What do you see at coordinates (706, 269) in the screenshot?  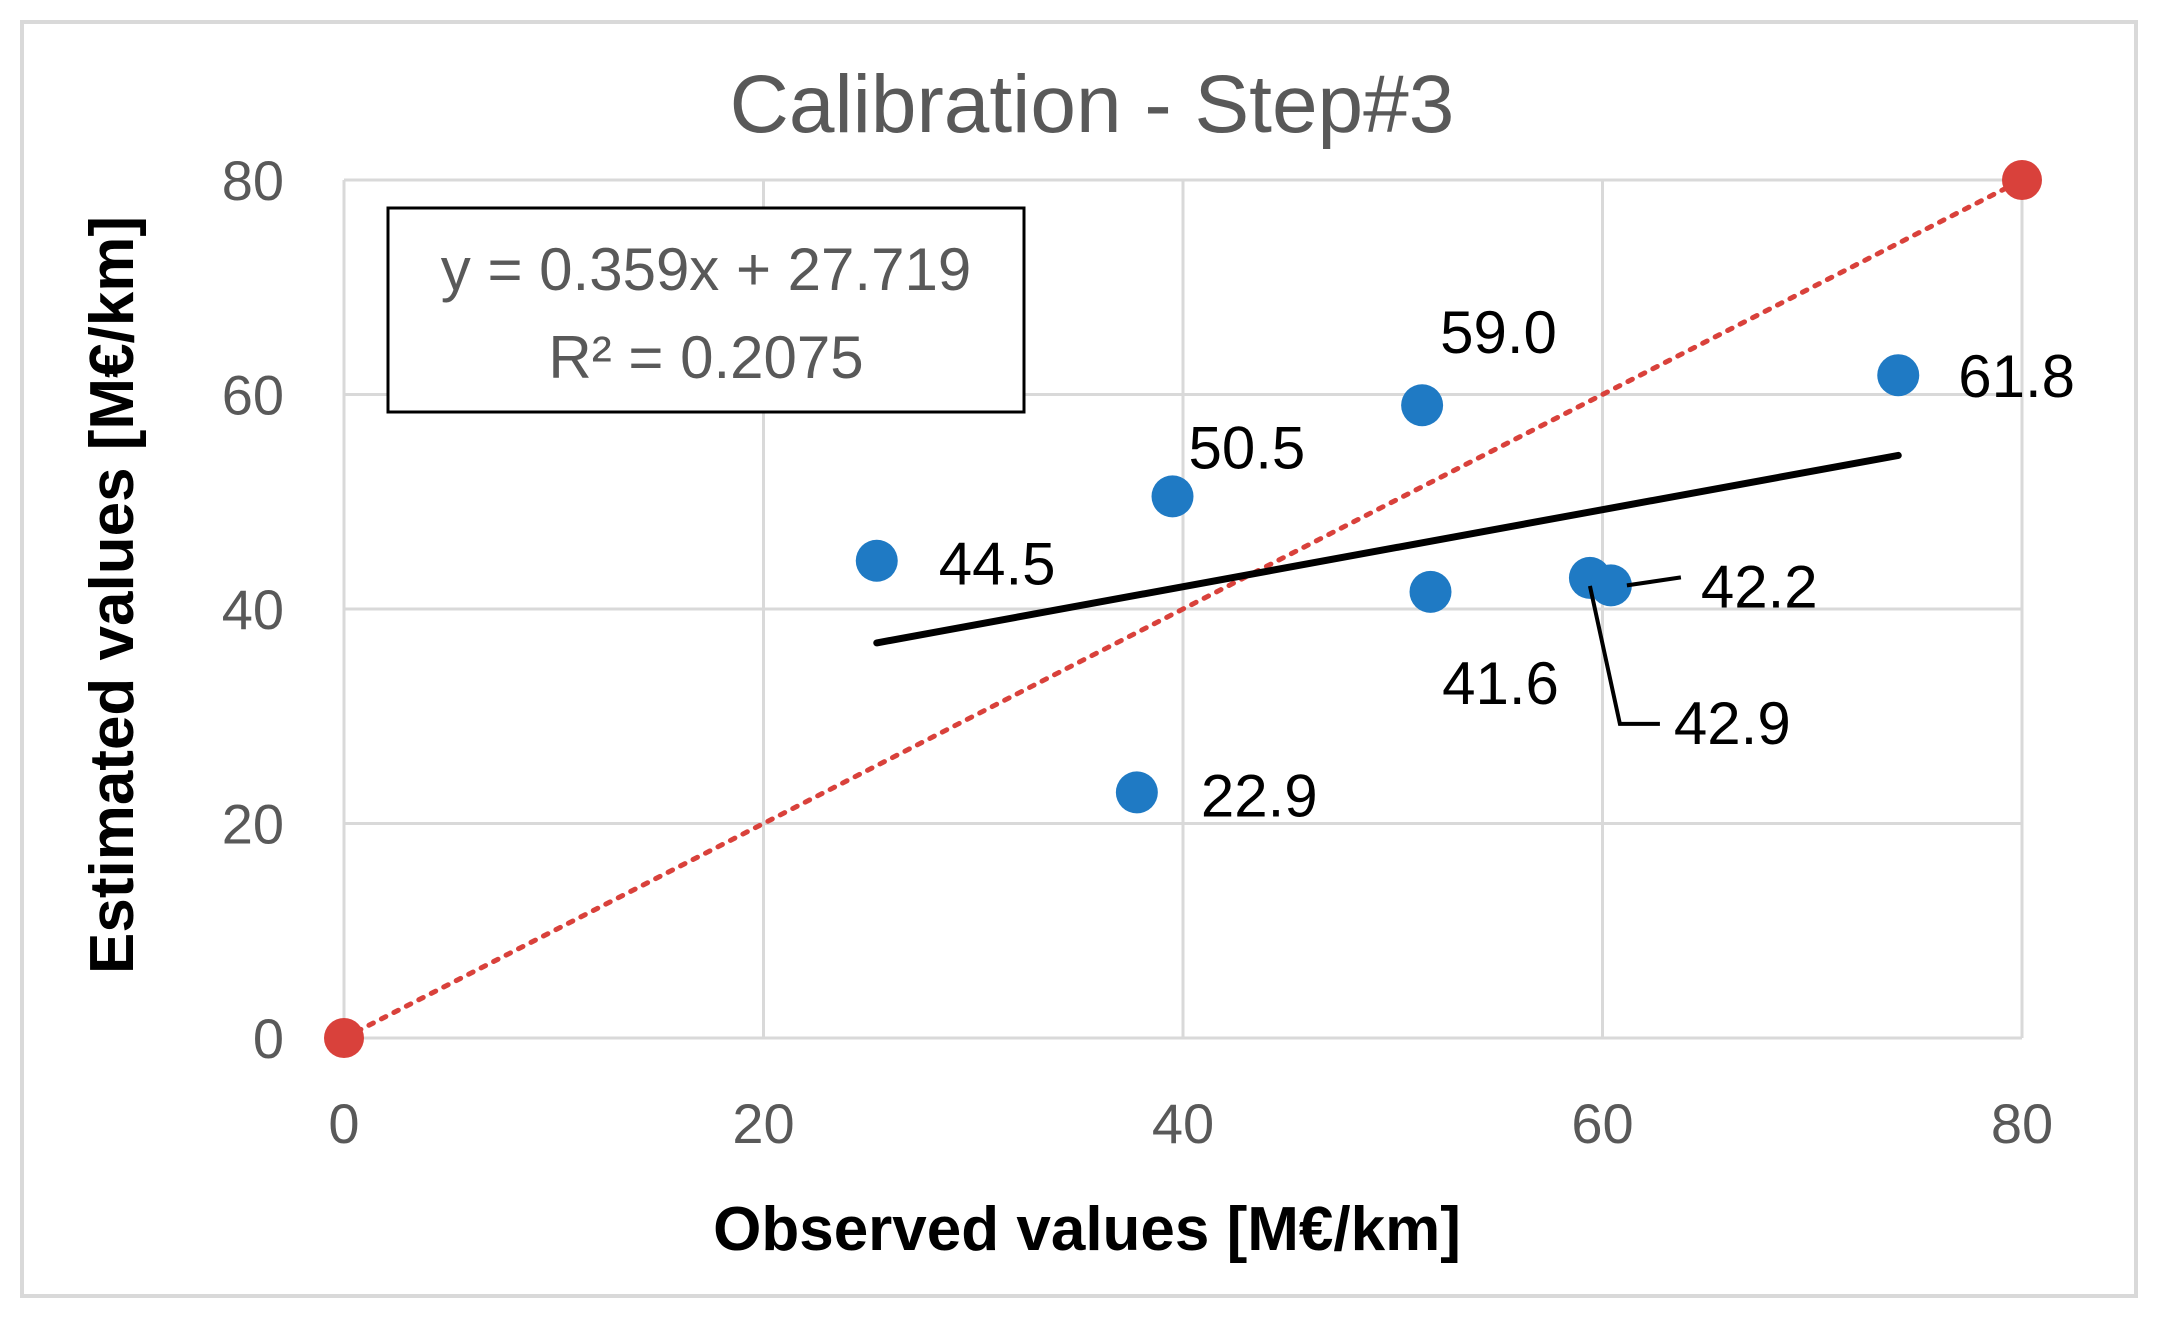 I see `trendline-equation: y = 0.359x + 27.719` at bounding box center [706, 269].